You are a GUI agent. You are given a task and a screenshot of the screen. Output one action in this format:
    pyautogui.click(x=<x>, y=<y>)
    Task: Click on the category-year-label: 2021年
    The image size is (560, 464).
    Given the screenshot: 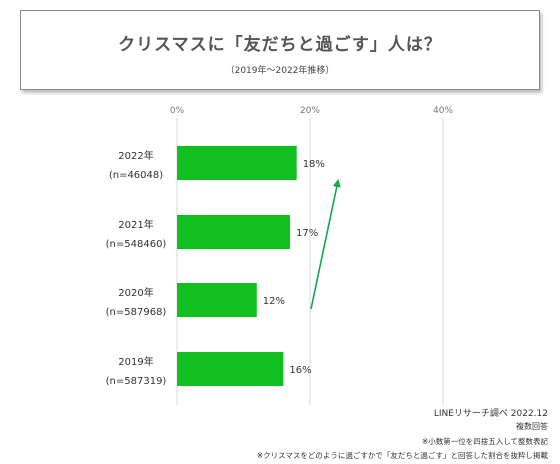 What is the action you would take?
    pyautogui.click(x=135, y=224)
    